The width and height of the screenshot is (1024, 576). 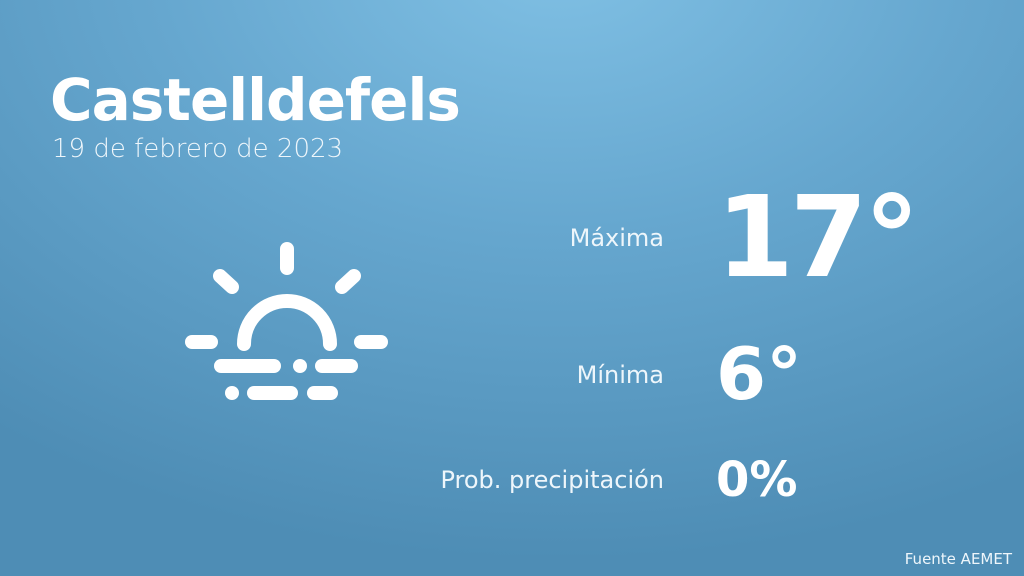 What do you see at coordinates (552, 480) in the screenshot?
I see `precip-label: Prob. precipitación` at bounding box center [552, 480].